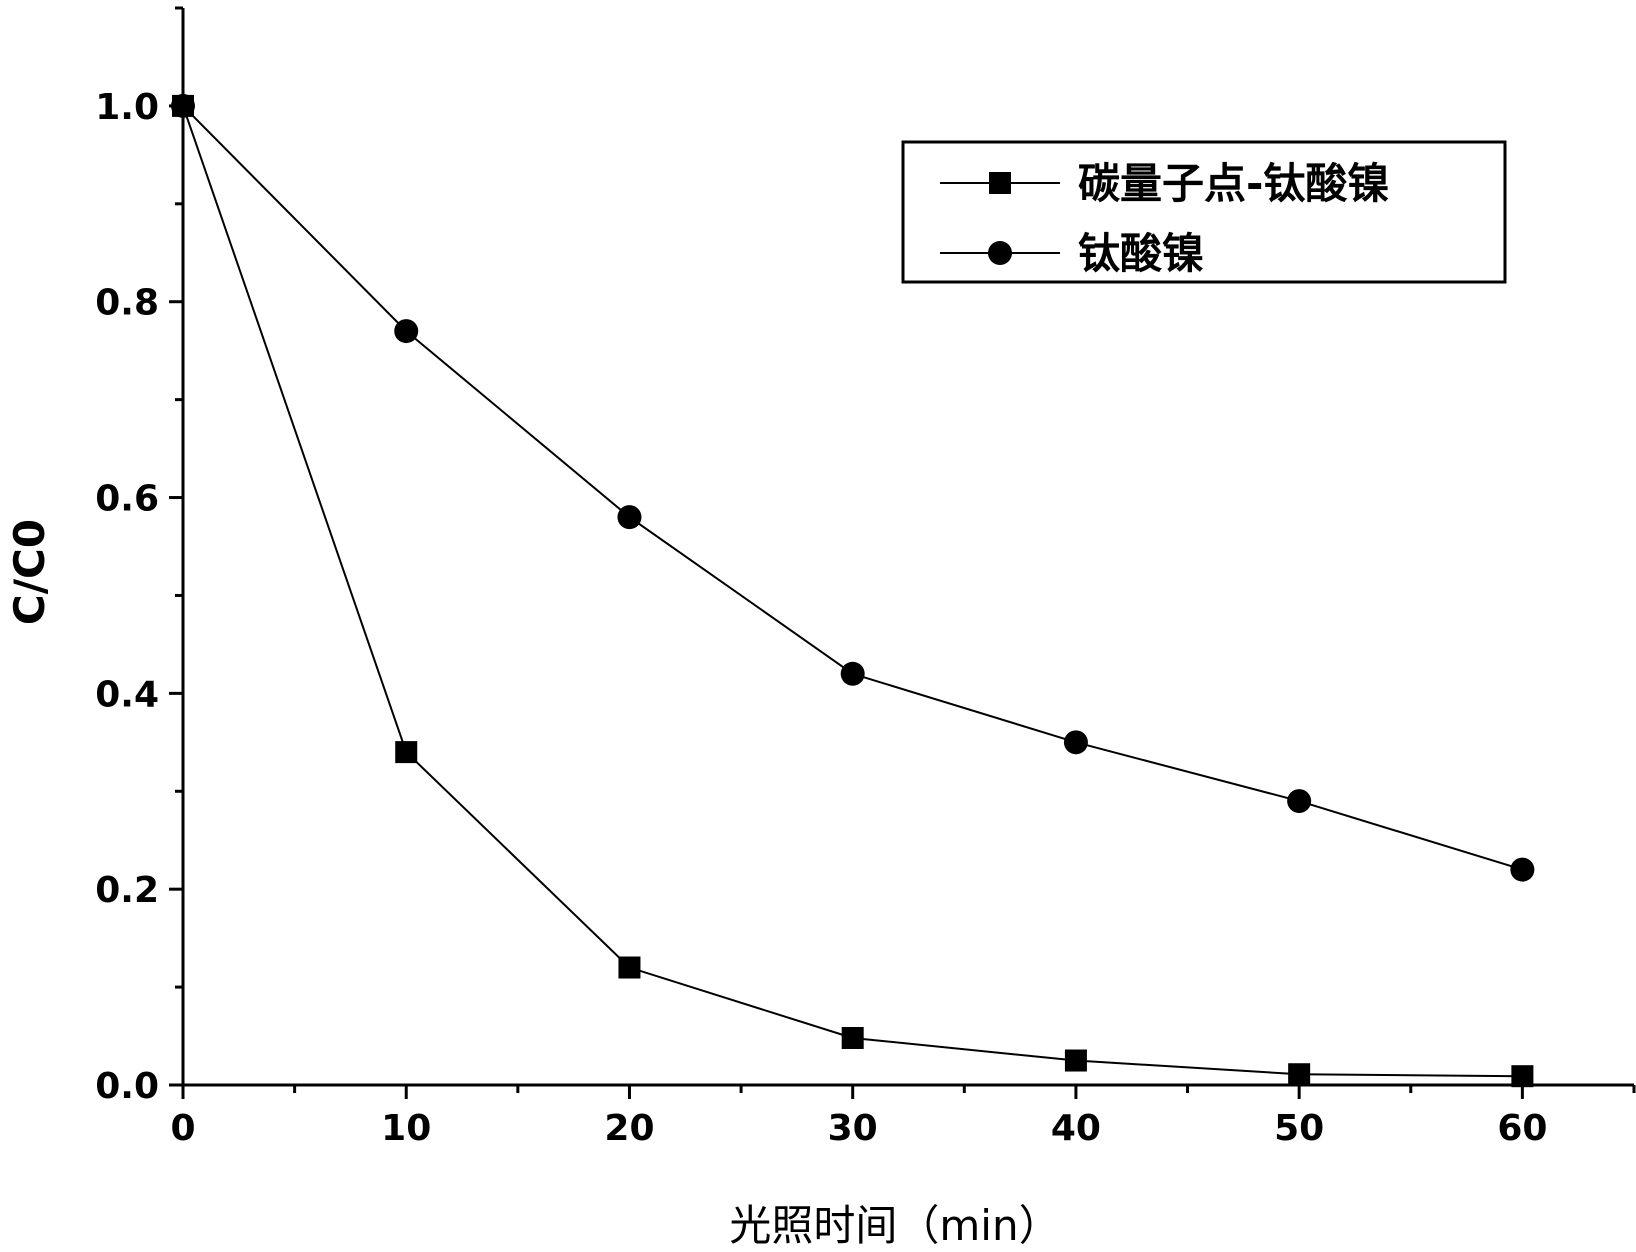 The image size is (1636, 1252). I want to click on x-tick-label: 40, so click(1076, 1128).